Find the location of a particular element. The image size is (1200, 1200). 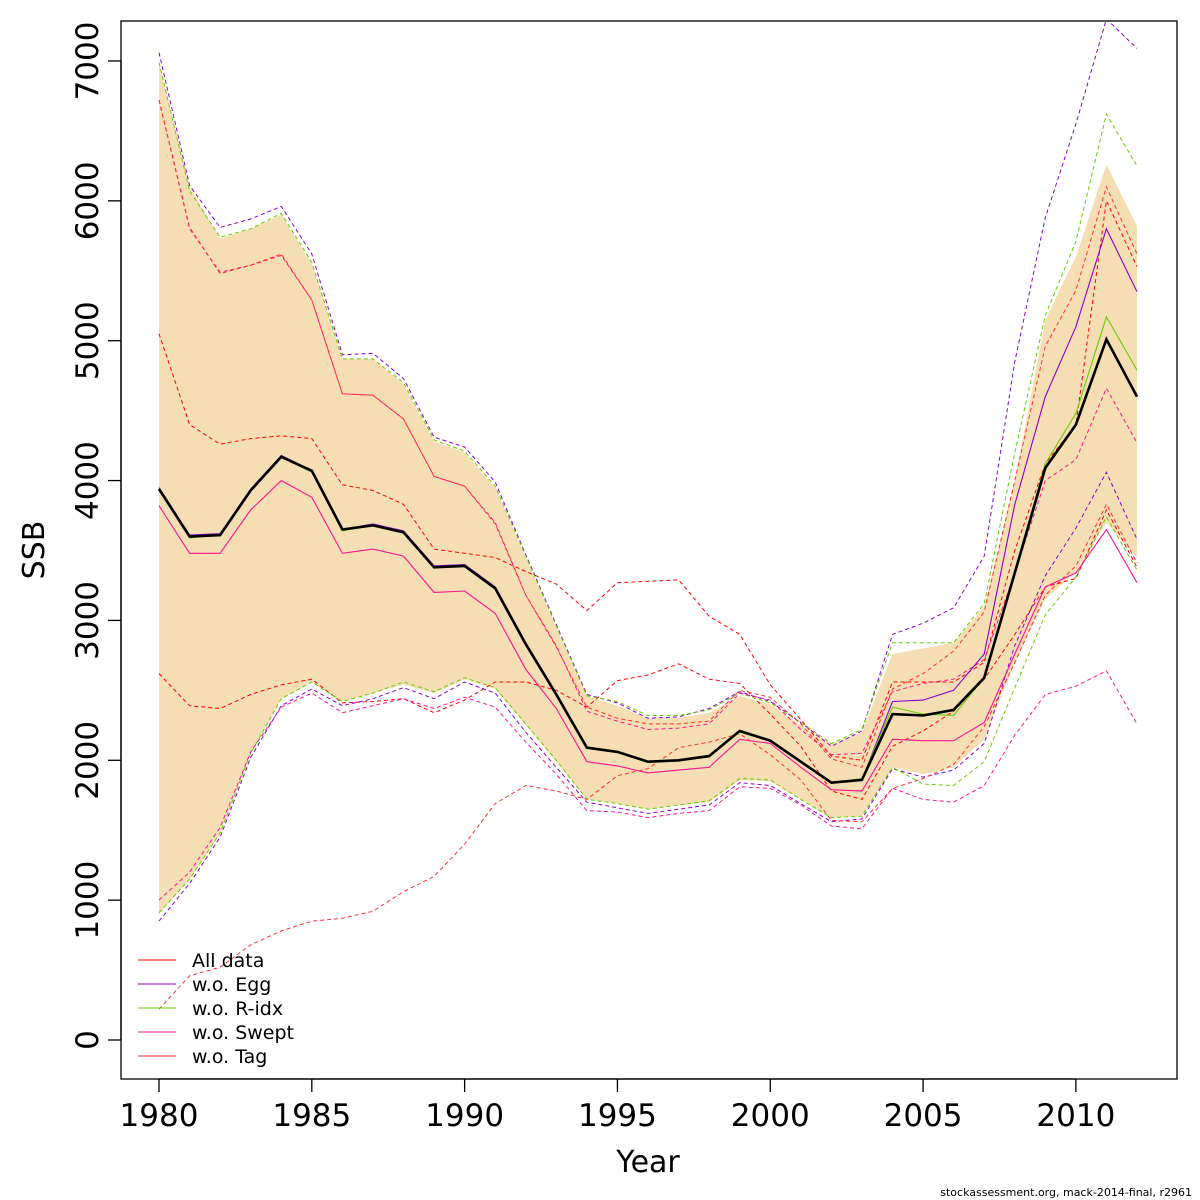

legend-label-w-o-tag: w.o. Tag is located at coordinates (229, 1057).